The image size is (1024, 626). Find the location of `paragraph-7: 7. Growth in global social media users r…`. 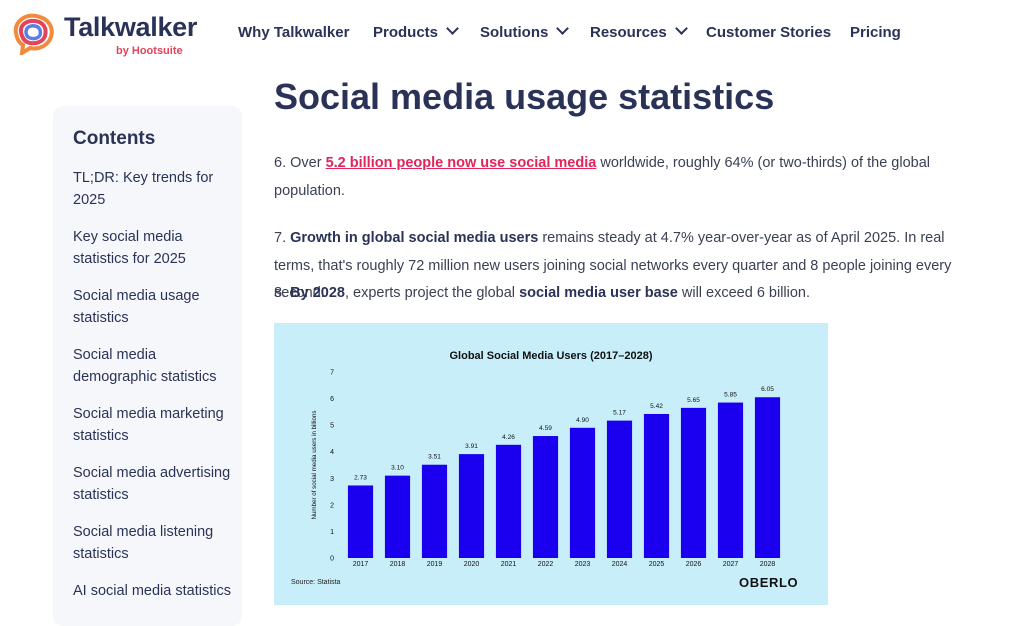

paragraph-7: 7. Growth in global social media users r… is located at coordinates (624, 266).